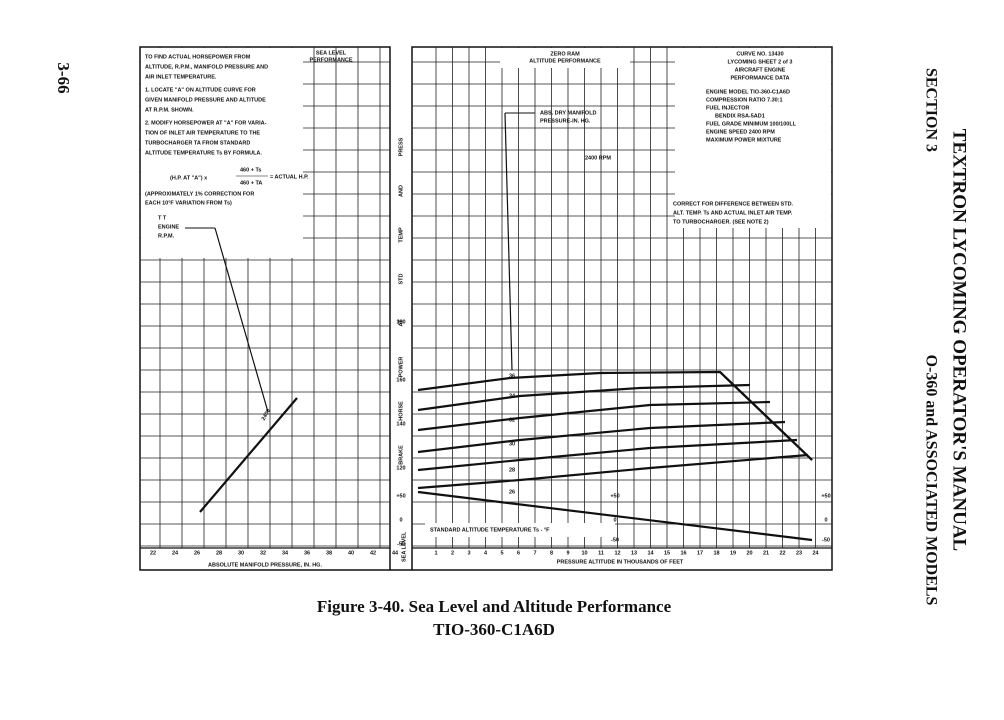  Describe the element at coordinates (551, 553) in the screenshot. I see `x-tick-label: 8` at that location.